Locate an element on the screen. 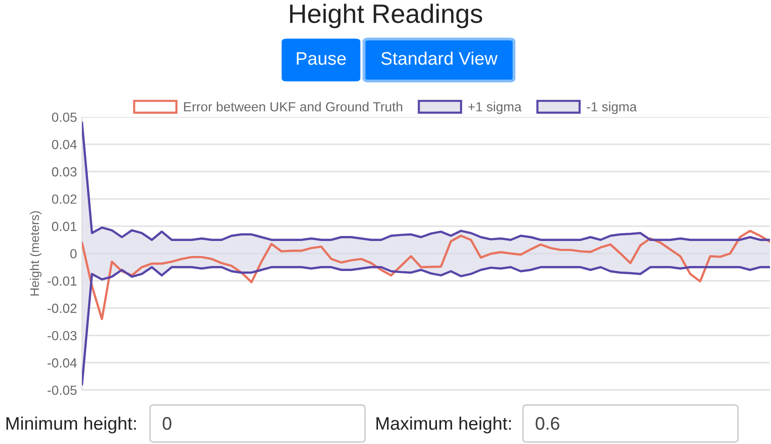 The image size is (771, 444). y-tick-label: -0.01 is located at coordinates (62, 281).